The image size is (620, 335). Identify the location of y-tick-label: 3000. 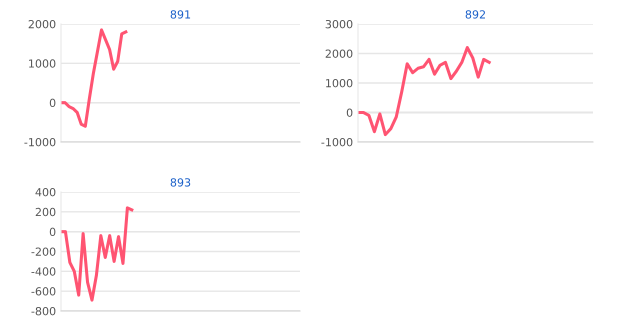
(339, 24).